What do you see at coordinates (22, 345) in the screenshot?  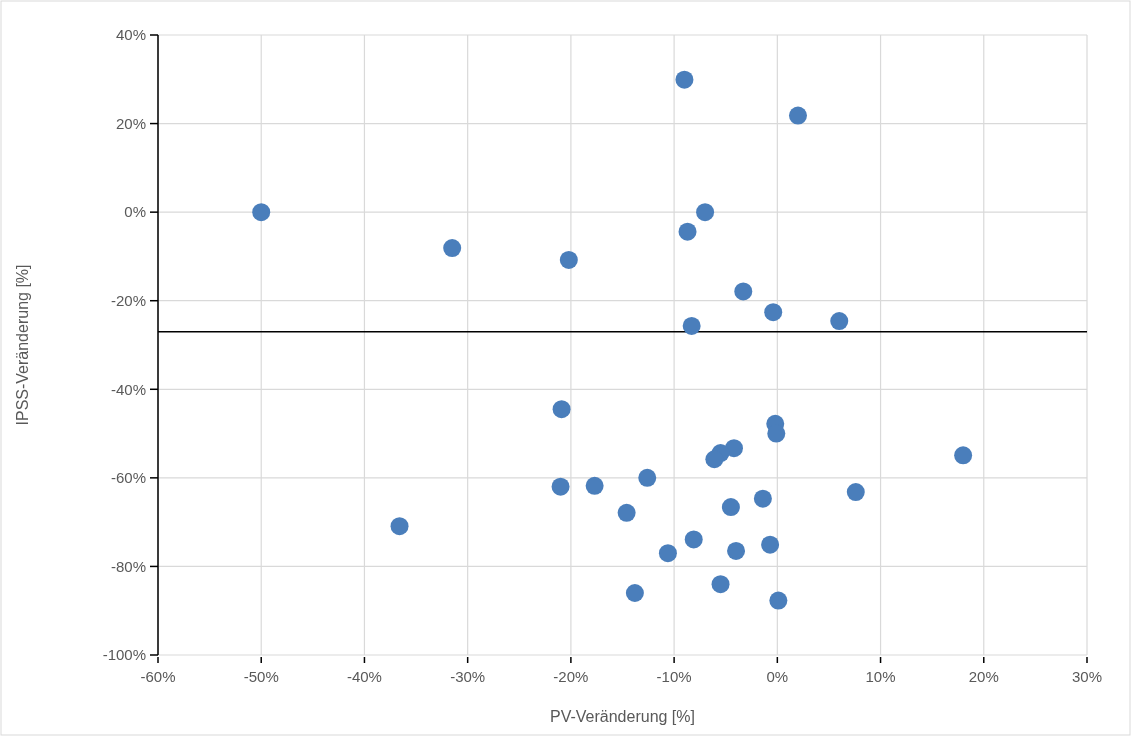 I see `y-axis-title: IPSS-Veränderung [%]` at bounding box center [22, 345].